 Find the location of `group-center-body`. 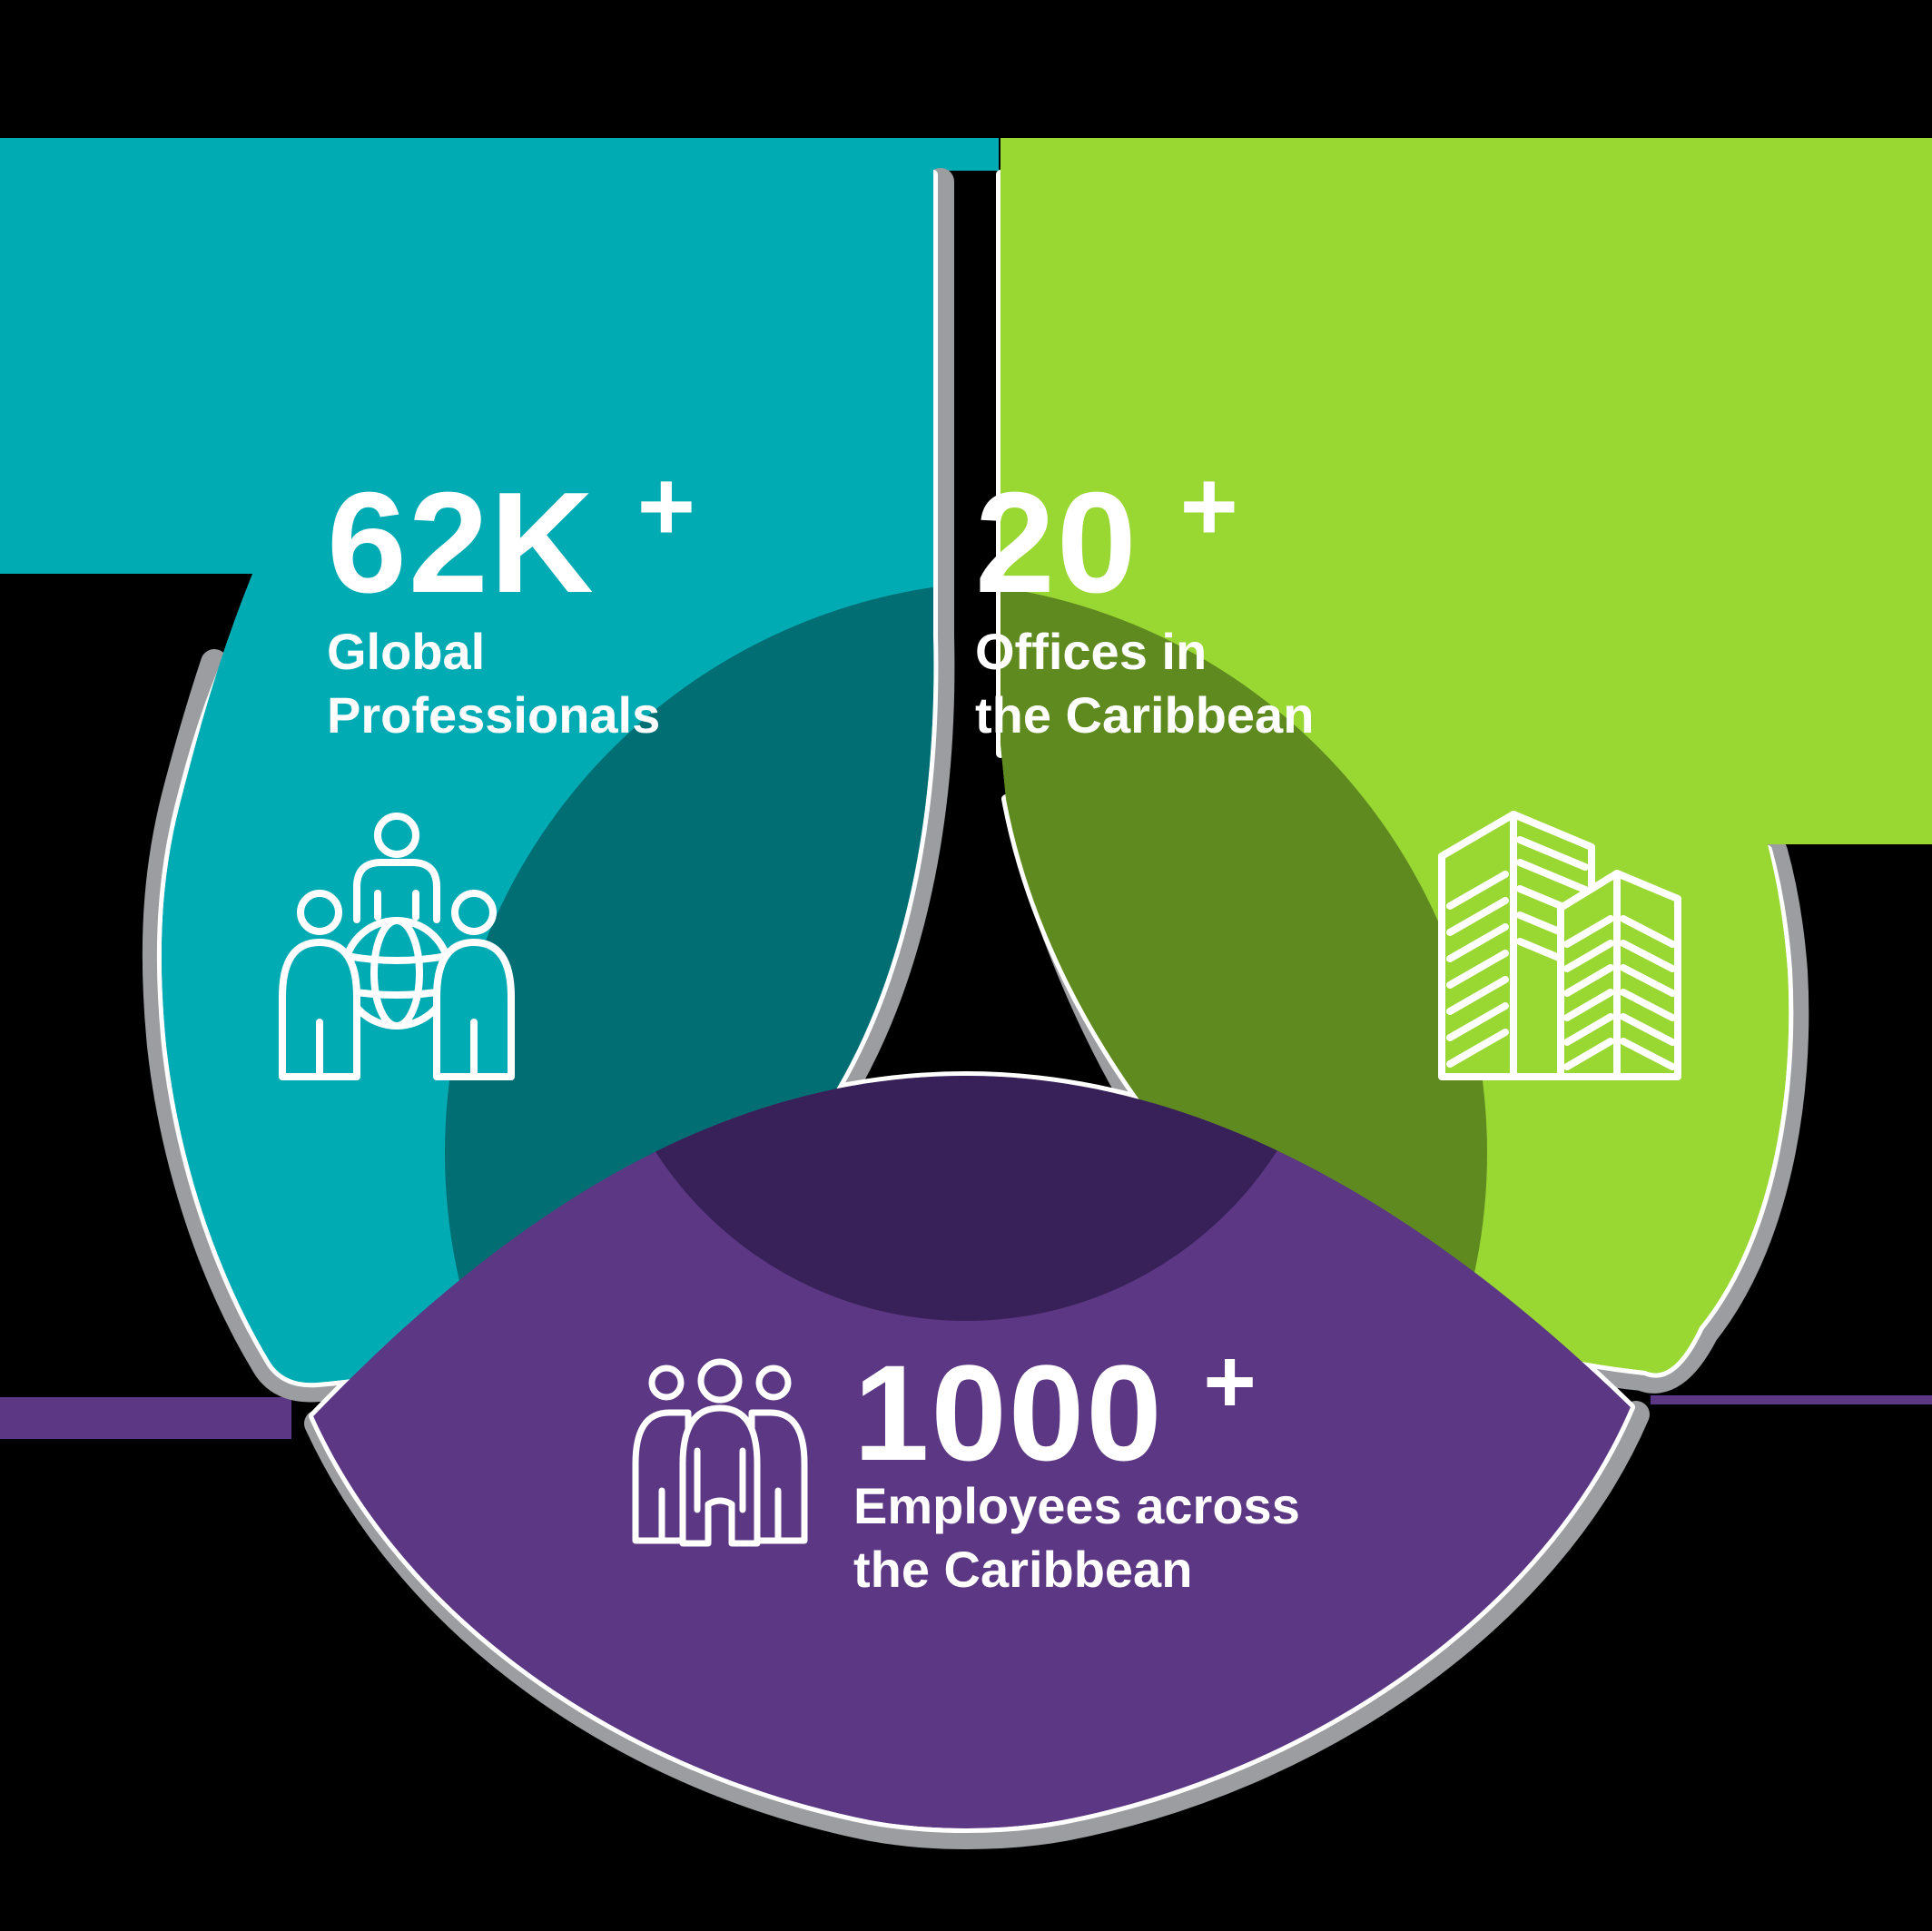

group-center-body is located at coordinates (720, 1475).